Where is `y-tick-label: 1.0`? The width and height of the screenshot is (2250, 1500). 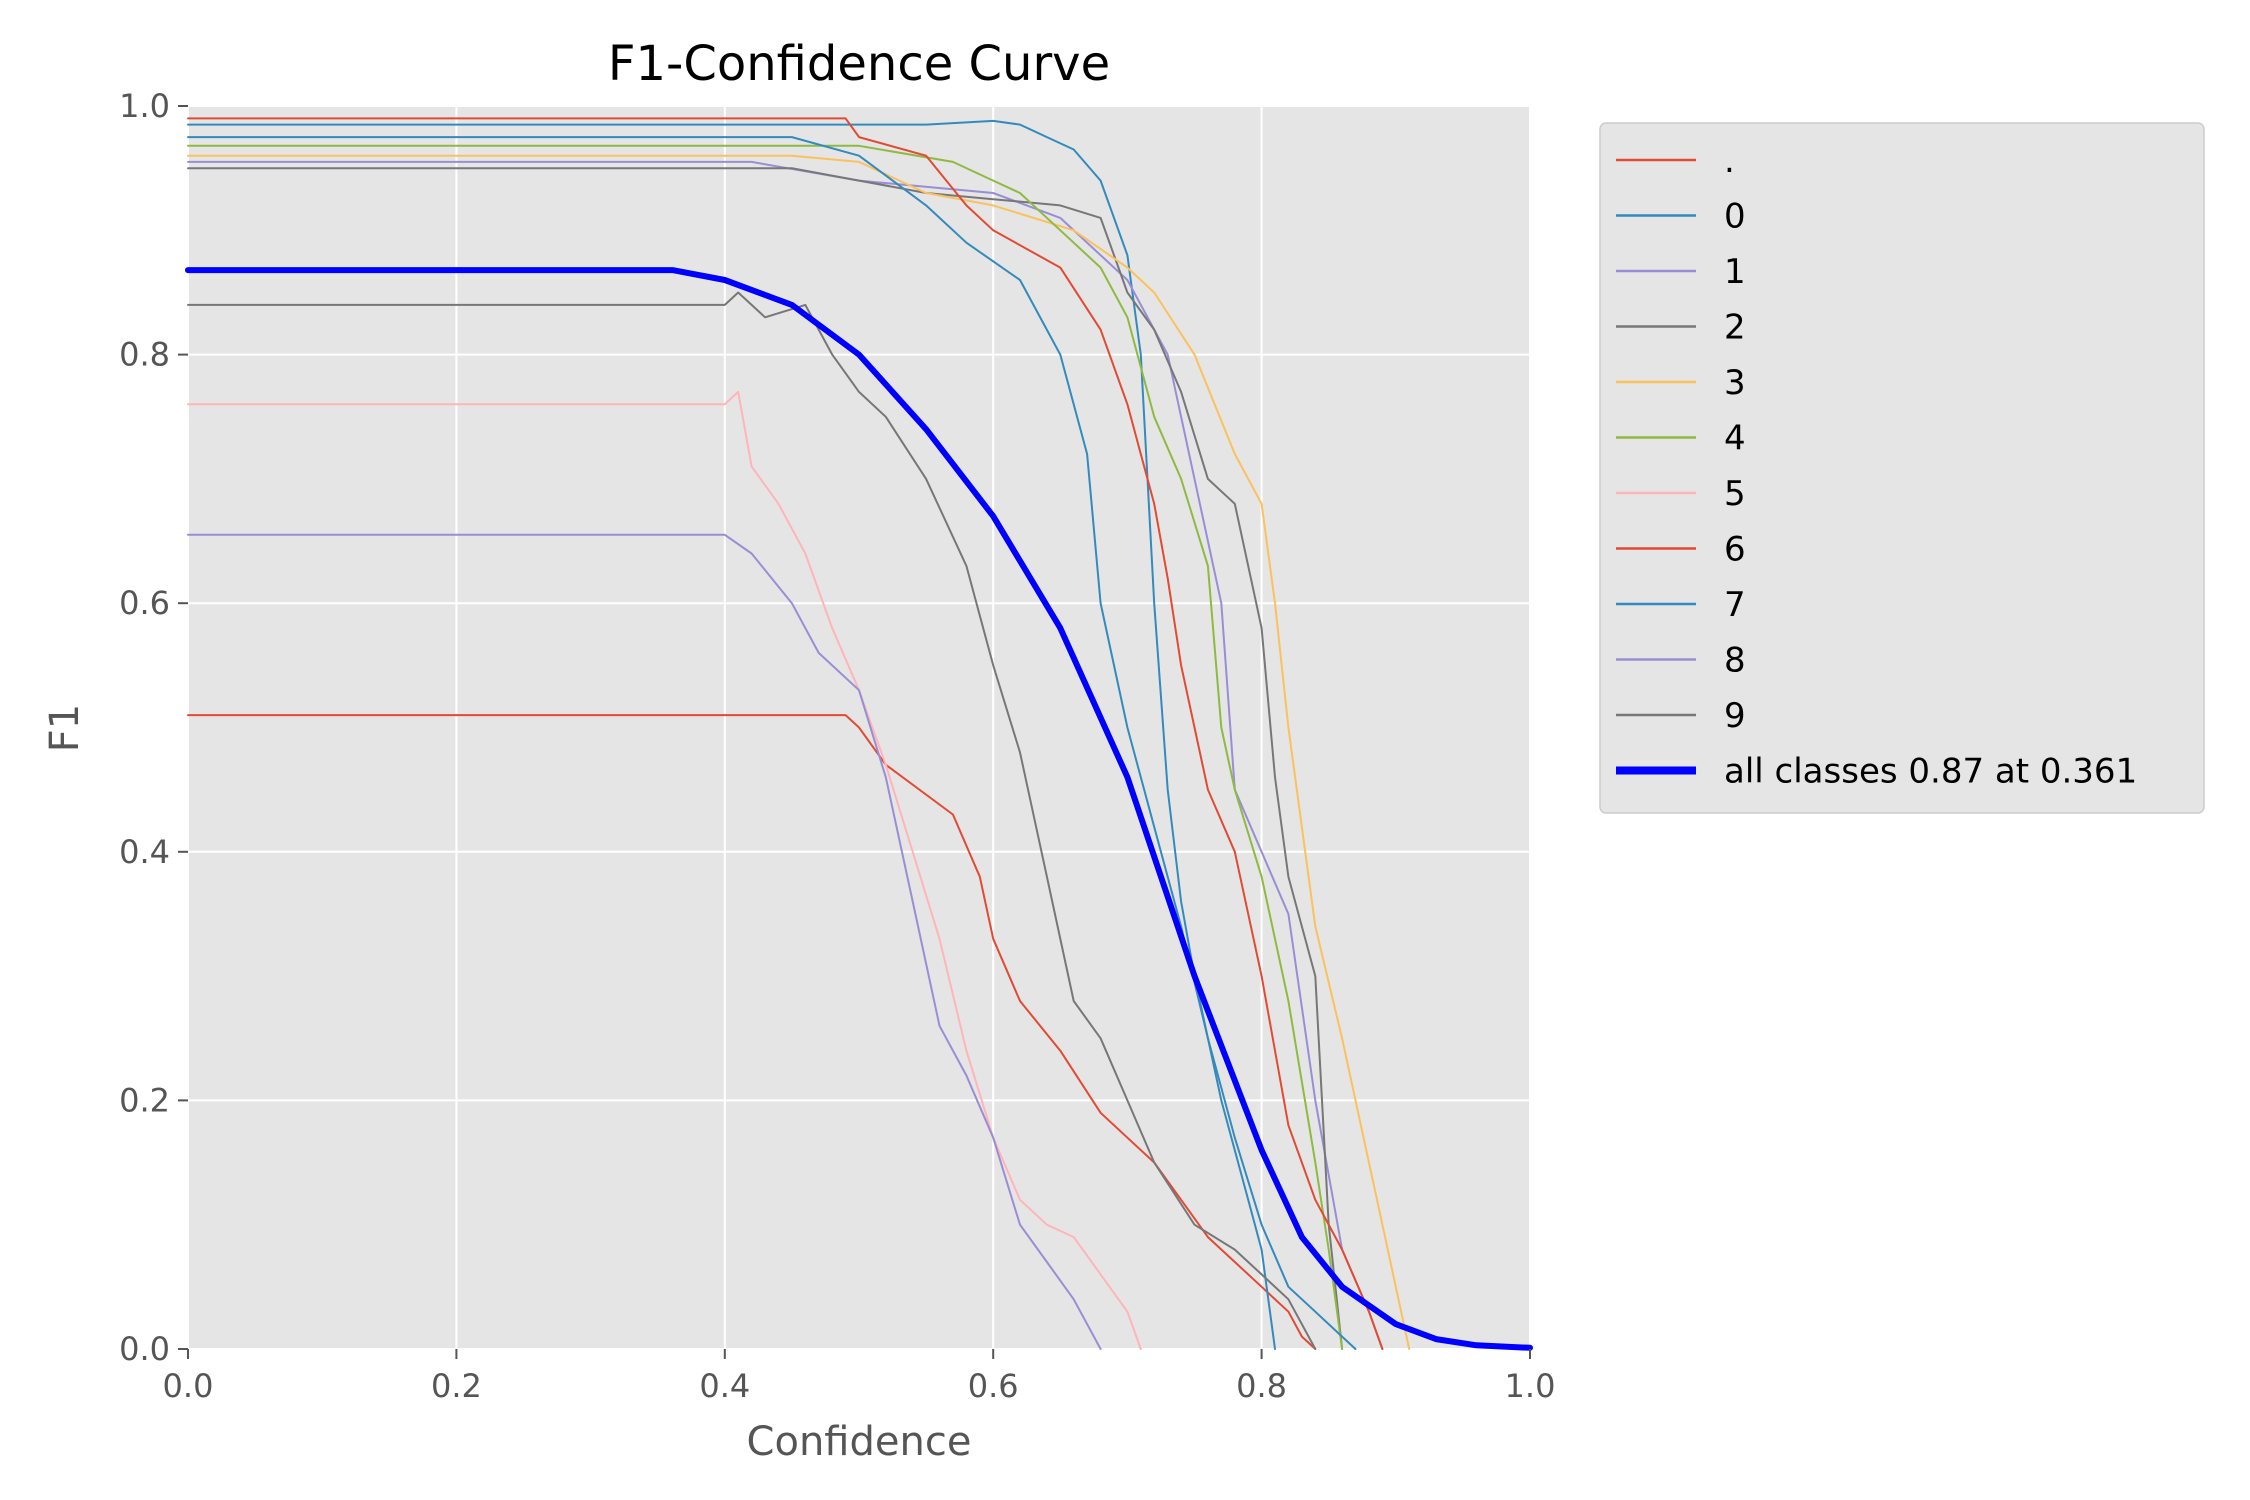
y-tick-label: 1.0 is located at coordinates (144, 106).